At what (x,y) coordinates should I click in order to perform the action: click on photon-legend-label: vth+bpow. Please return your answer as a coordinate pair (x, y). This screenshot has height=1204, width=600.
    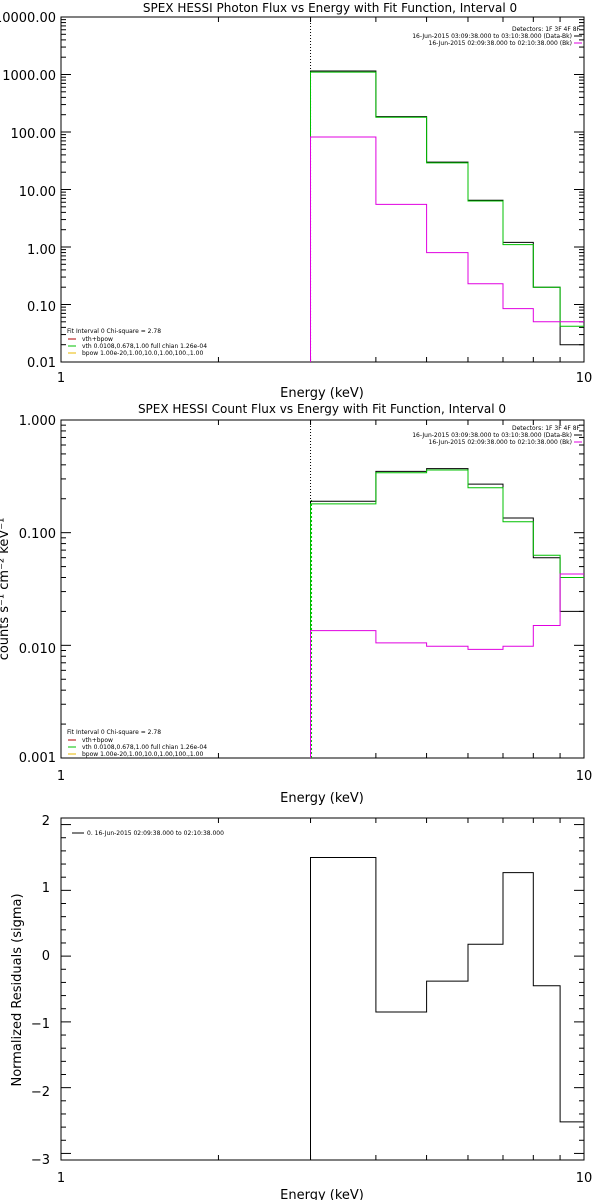
    Looking at the image, I should click on (97, 339).